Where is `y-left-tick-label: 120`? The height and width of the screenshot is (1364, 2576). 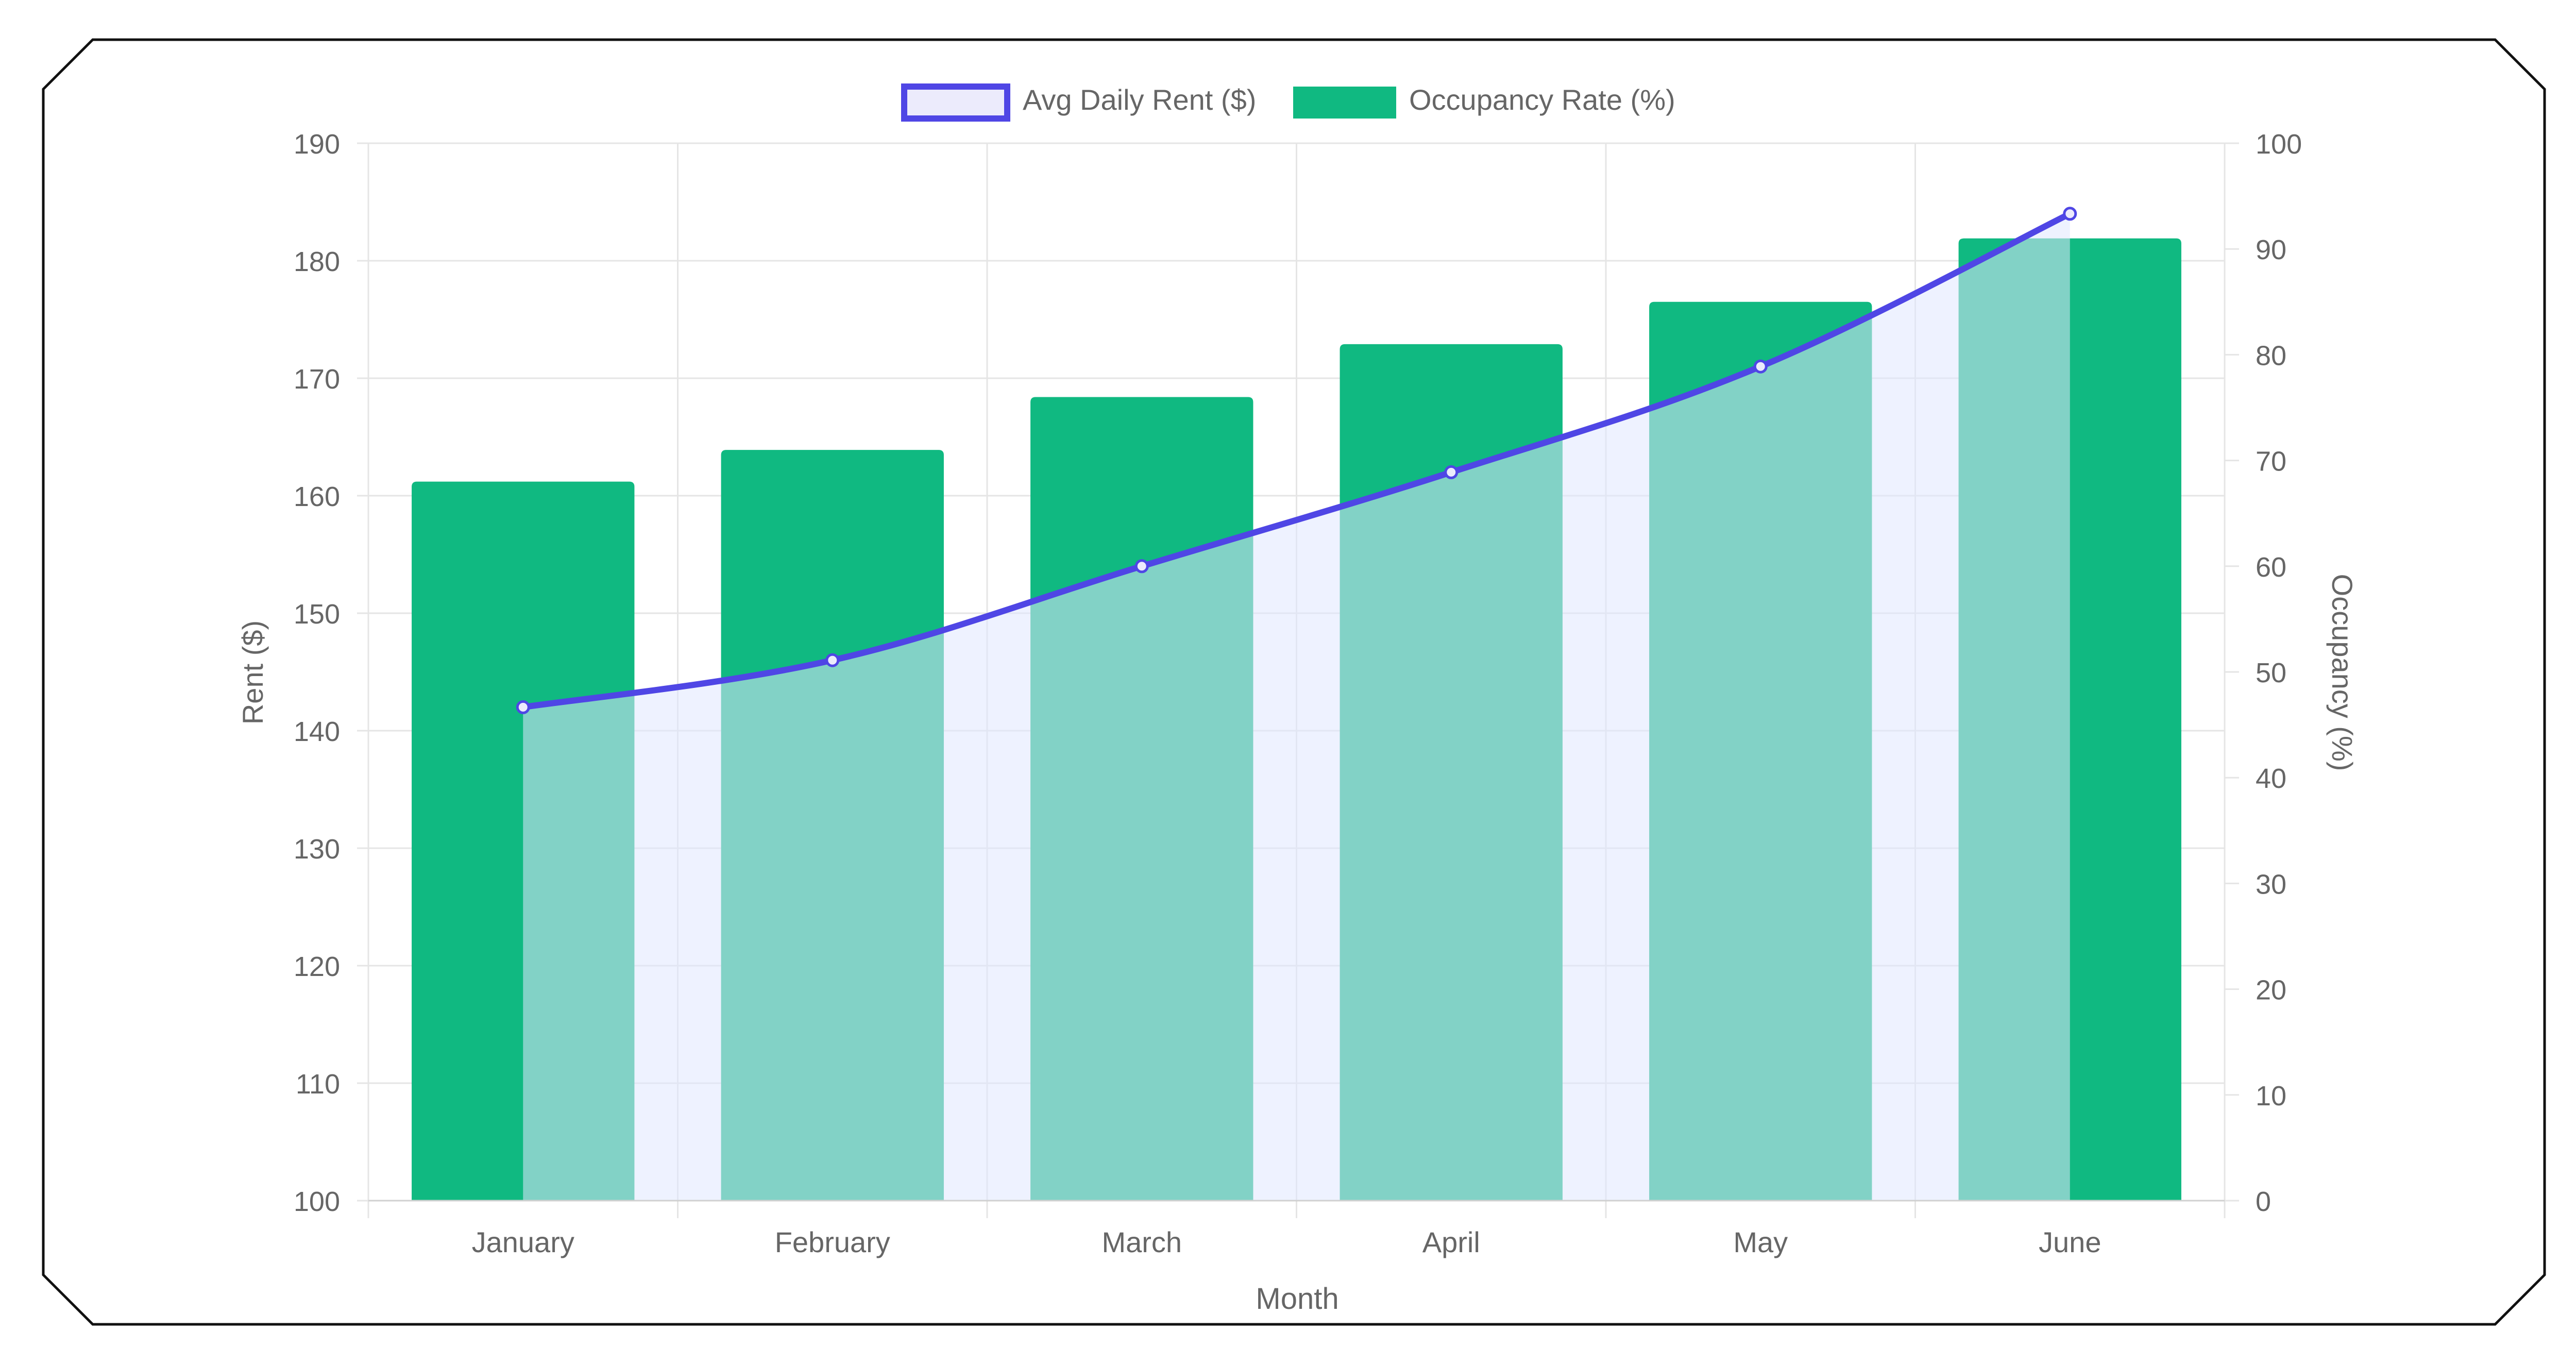 y-left-tick-label: 120 is located at coordinates (317, 967).